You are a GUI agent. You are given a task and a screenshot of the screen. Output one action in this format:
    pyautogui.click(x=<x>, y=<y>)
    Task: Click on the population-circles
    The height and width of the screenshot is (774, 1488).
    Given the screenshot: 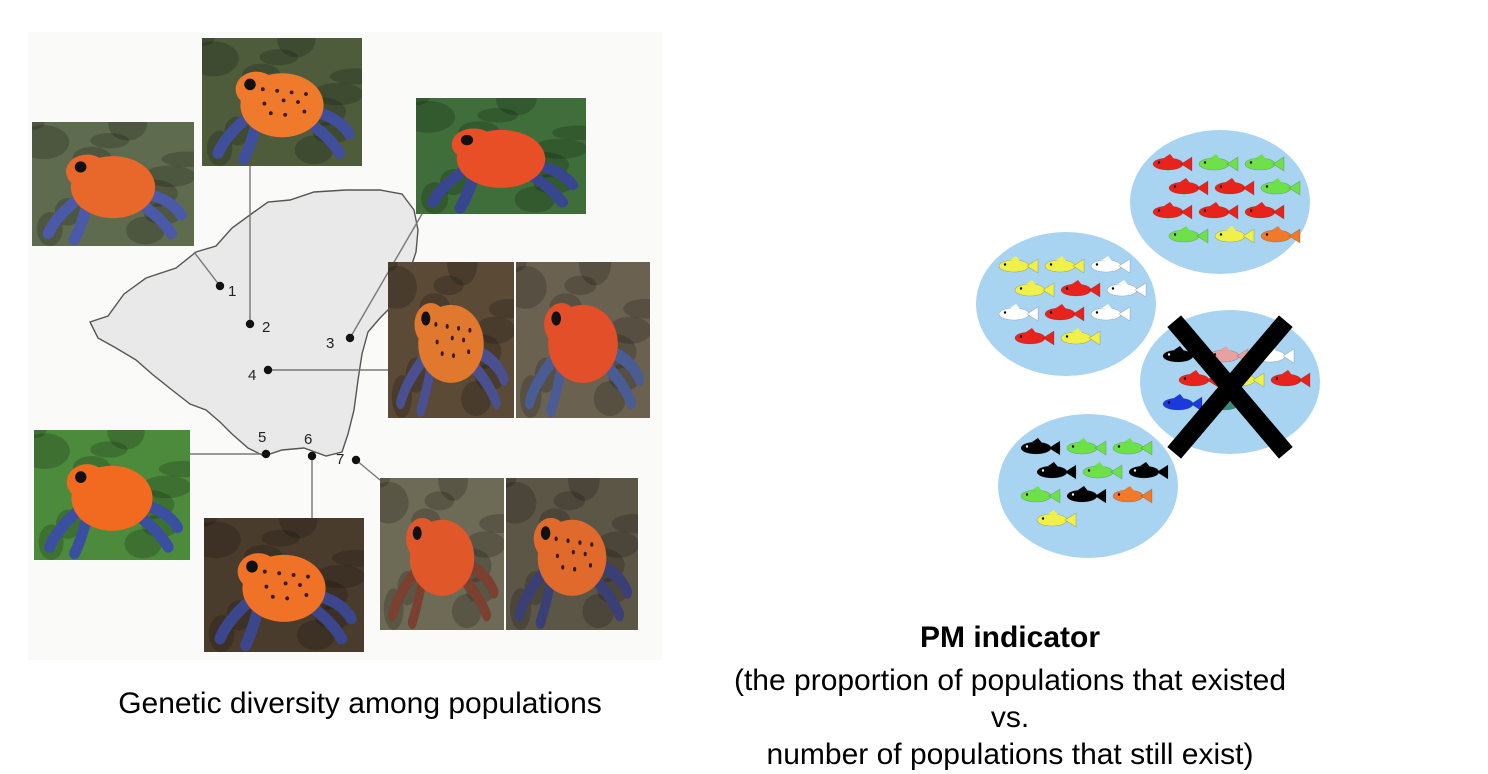 What is the action you would take?
    pyautogui.click(x=1148, y=344)
    